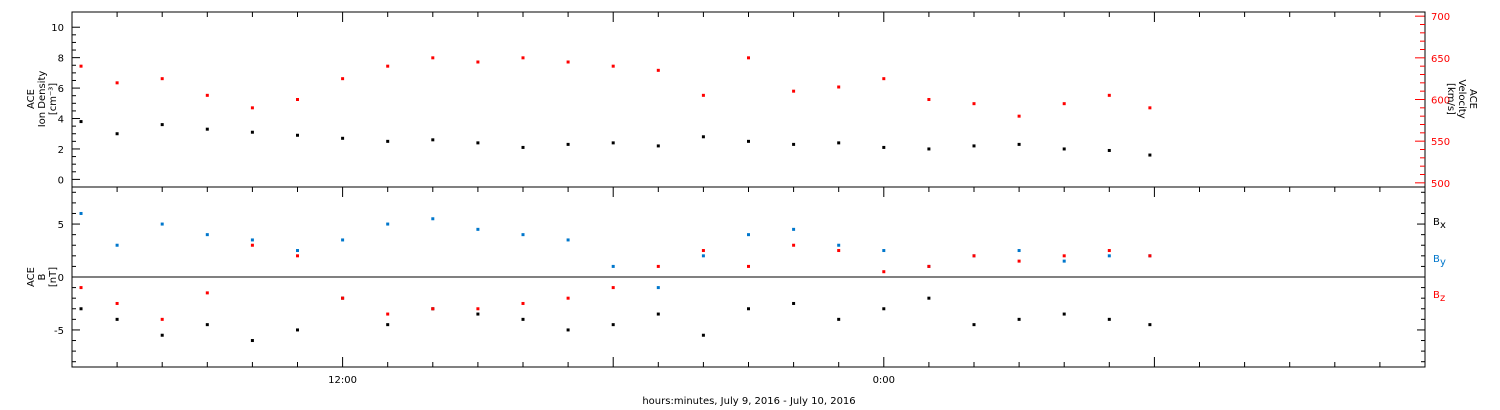  What do you see at coordinates (53, 99) in the screenshot?
I see `density-axis-label-line3: [cm⁻³]` at bounding box center [53, 99].